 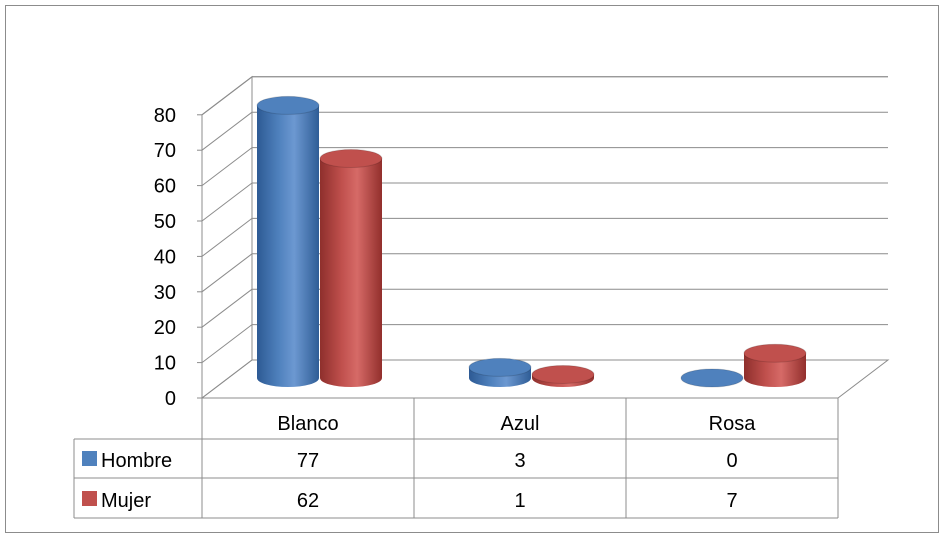 I want to click on table-header-azul: Azul, so click(x=520, y=424).